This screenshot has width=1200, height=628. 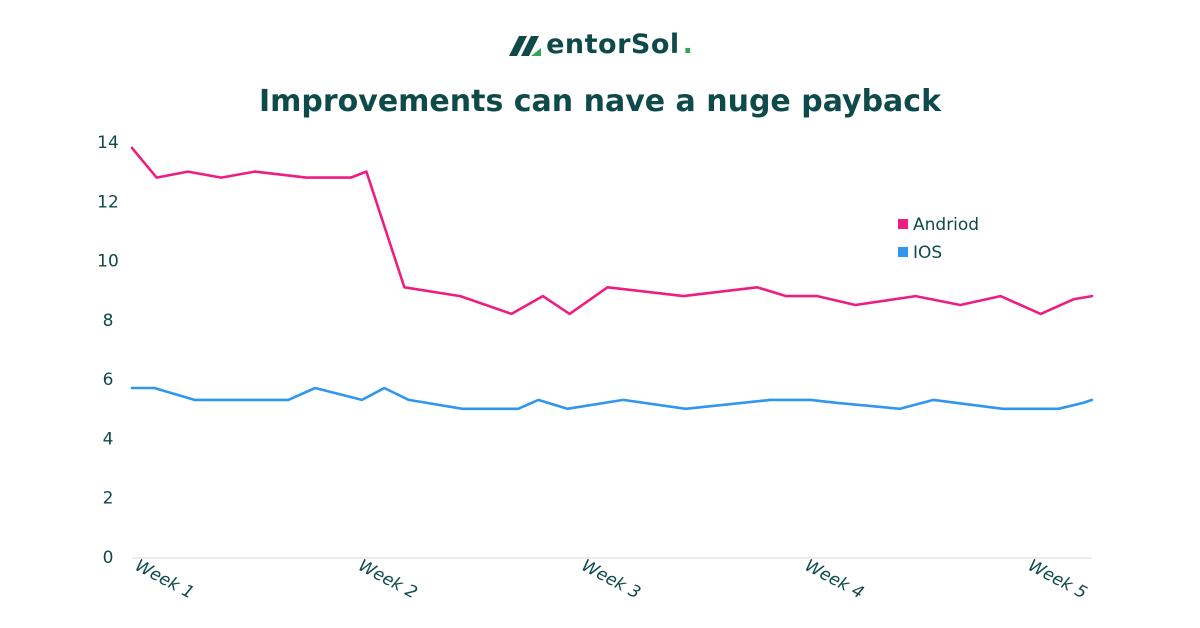 What do you see at coordinates (108, 143) in the screenshot?
I see `y-tick-label: 14` at bounding box center [108, 143].